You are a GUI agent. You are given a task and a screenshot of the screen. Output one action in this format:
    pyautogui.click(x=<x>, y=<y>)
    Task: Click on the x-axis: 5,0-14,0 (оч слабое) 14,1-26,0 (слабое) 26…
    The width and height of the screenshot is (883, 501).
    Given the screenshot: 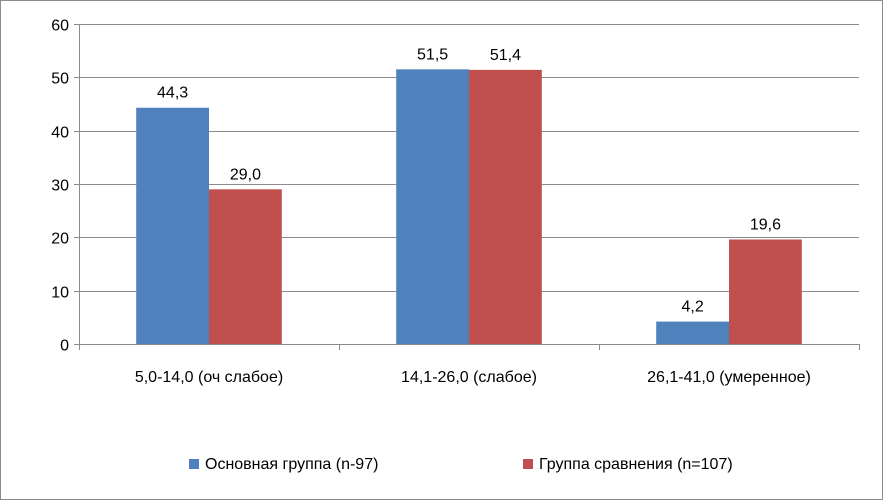 What is the action you would take?
    pyautogui.click(x=469, y=365)
    